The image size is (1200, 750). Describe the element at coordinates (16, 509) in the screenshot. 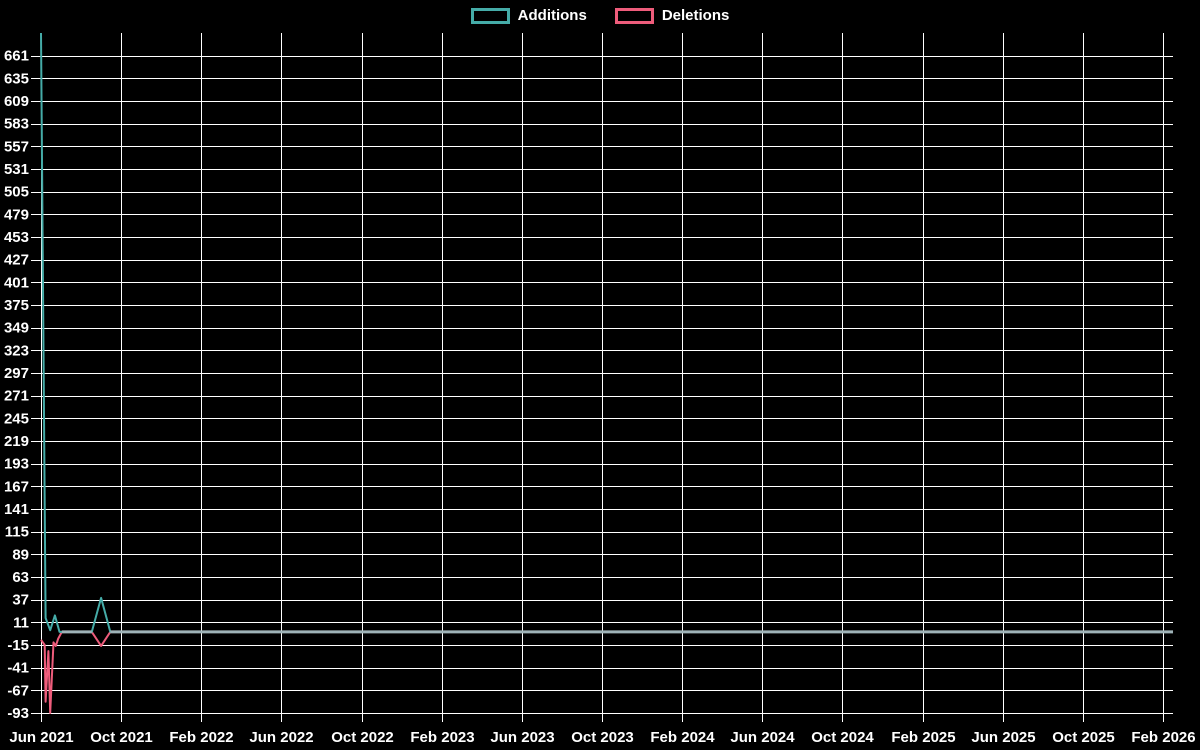

I see `y-axis-tick-label: 141` at that location.